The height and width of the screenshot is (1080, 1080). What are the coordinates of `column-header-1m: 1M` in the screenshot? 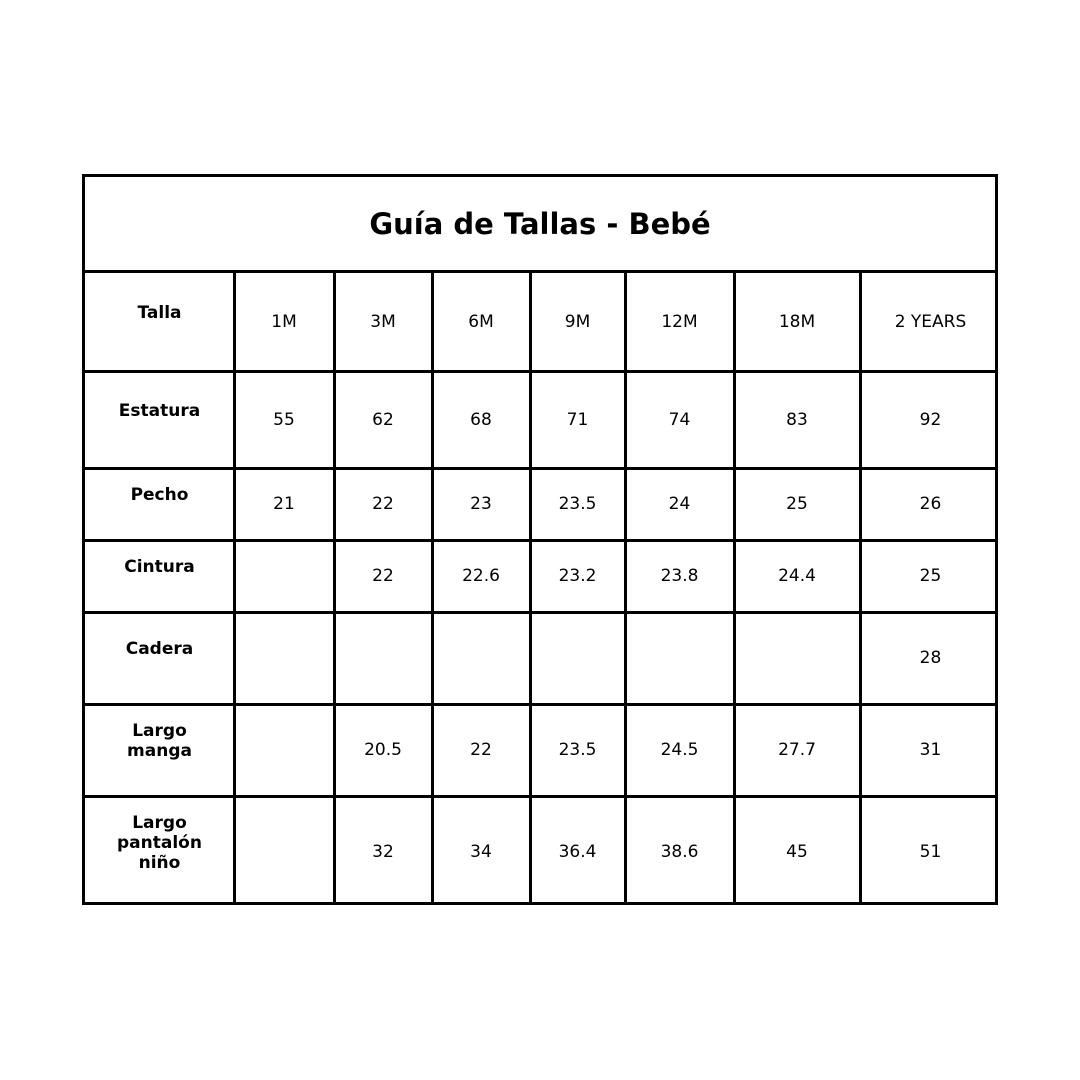 It's located at (284, 322).